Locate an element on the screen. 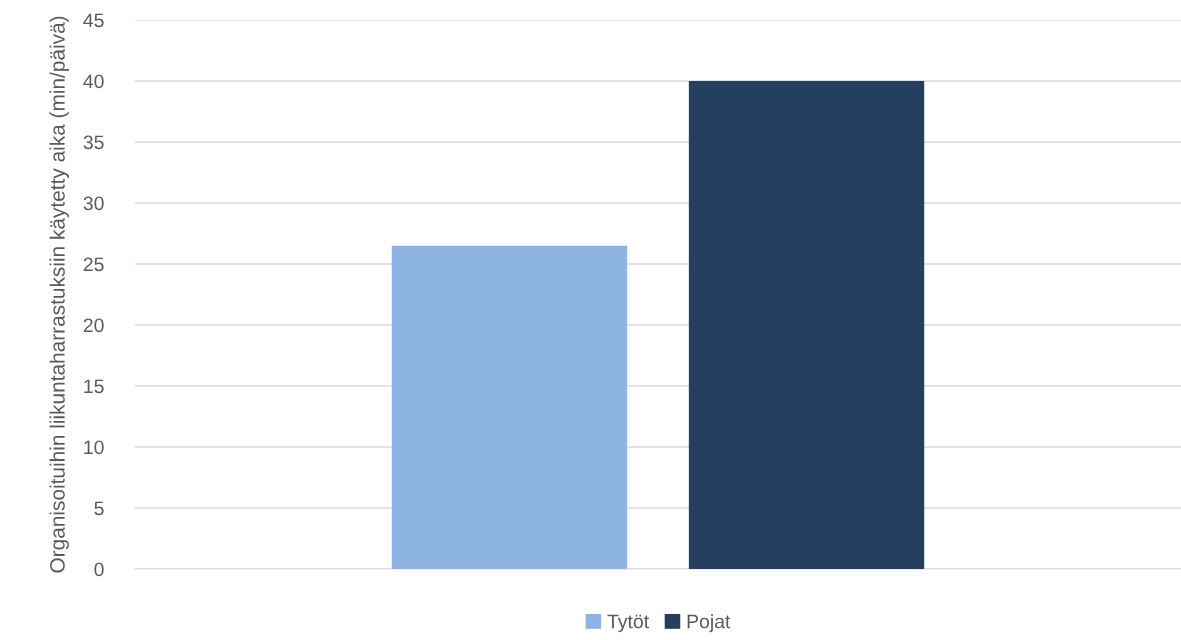  y-tick-label: 40 is located at coordinates (93, 81).